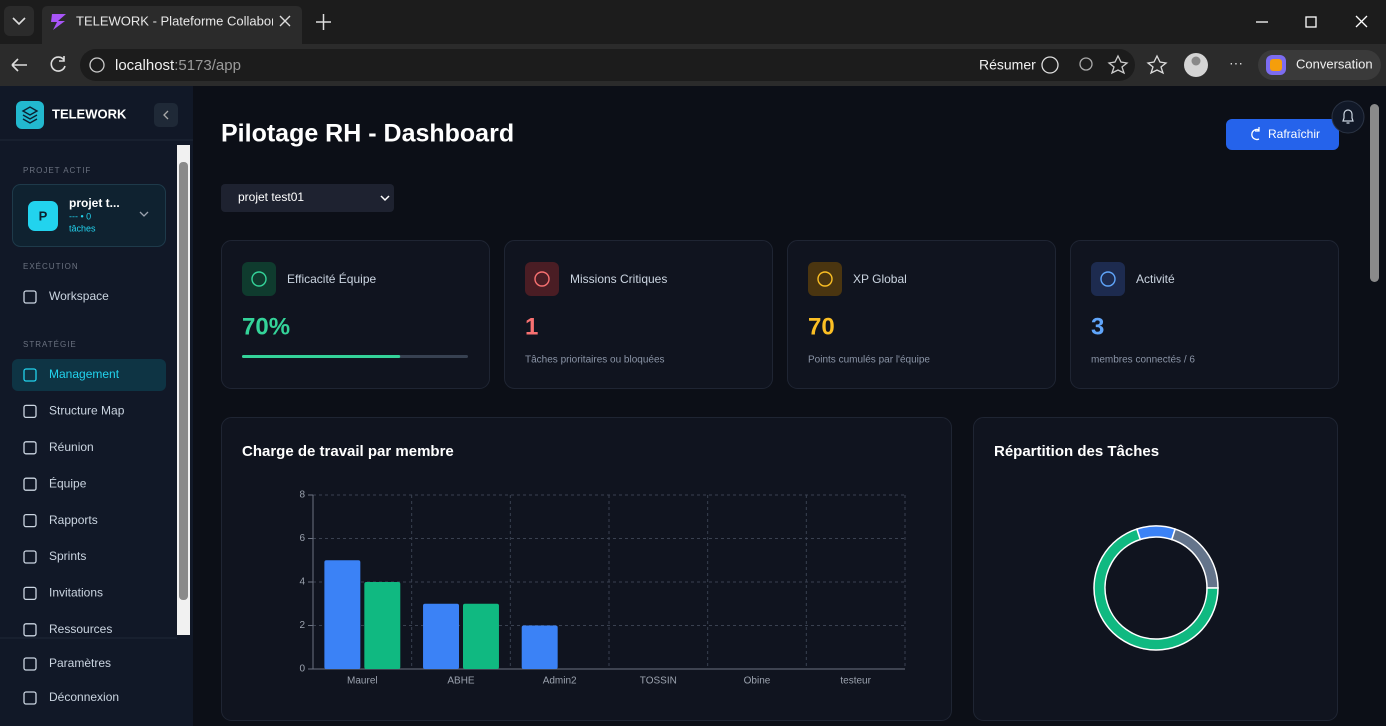 The image size is (1386, 726). I want to click on tab-title: TELEWORK - Plateforme Collabora, so click(179, 20).